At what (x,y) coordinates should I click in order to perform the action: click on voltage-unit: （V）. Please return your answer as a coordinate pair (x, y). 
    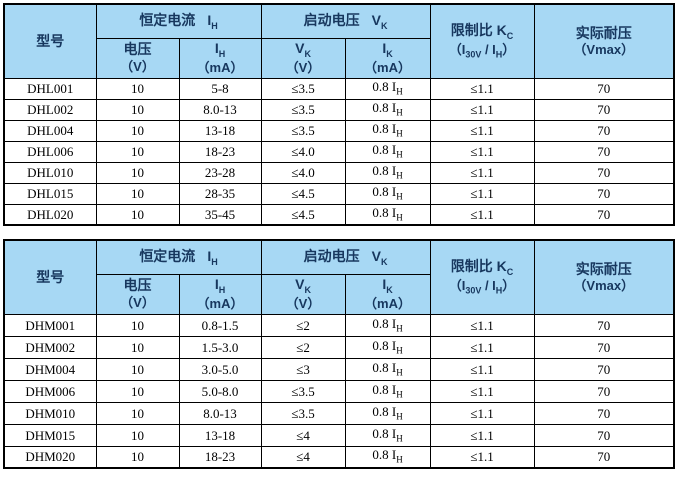
    Looking at the image, I should click on (137, 302).